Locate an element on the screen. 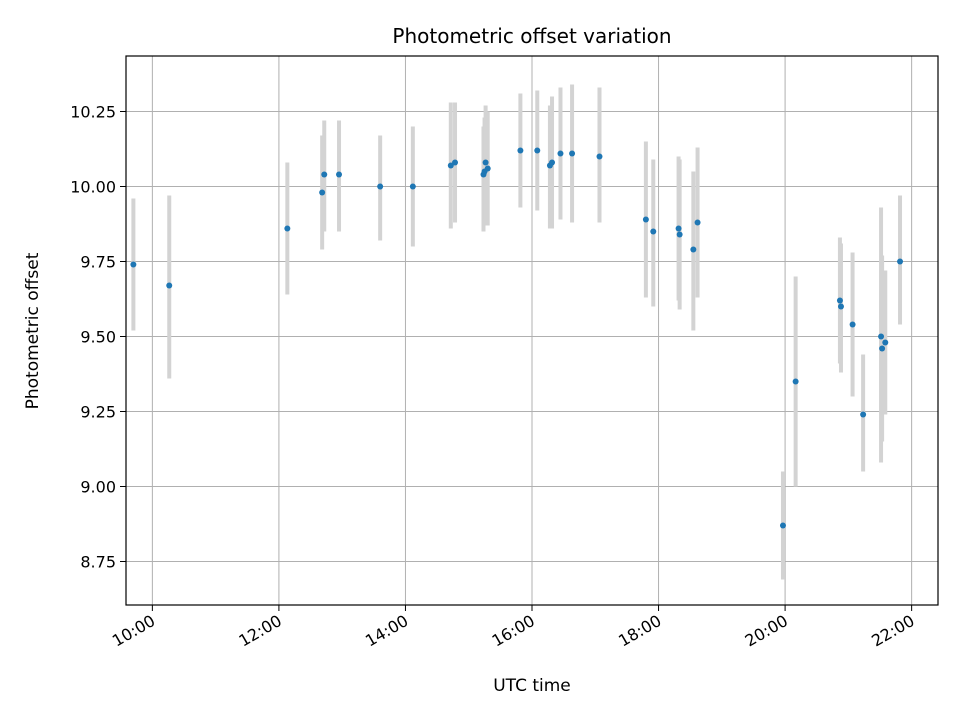 Image resolution: width=960 pixels, height=720 pixels. y-tick-label: 9.75 is located at coordinates (98, 262).